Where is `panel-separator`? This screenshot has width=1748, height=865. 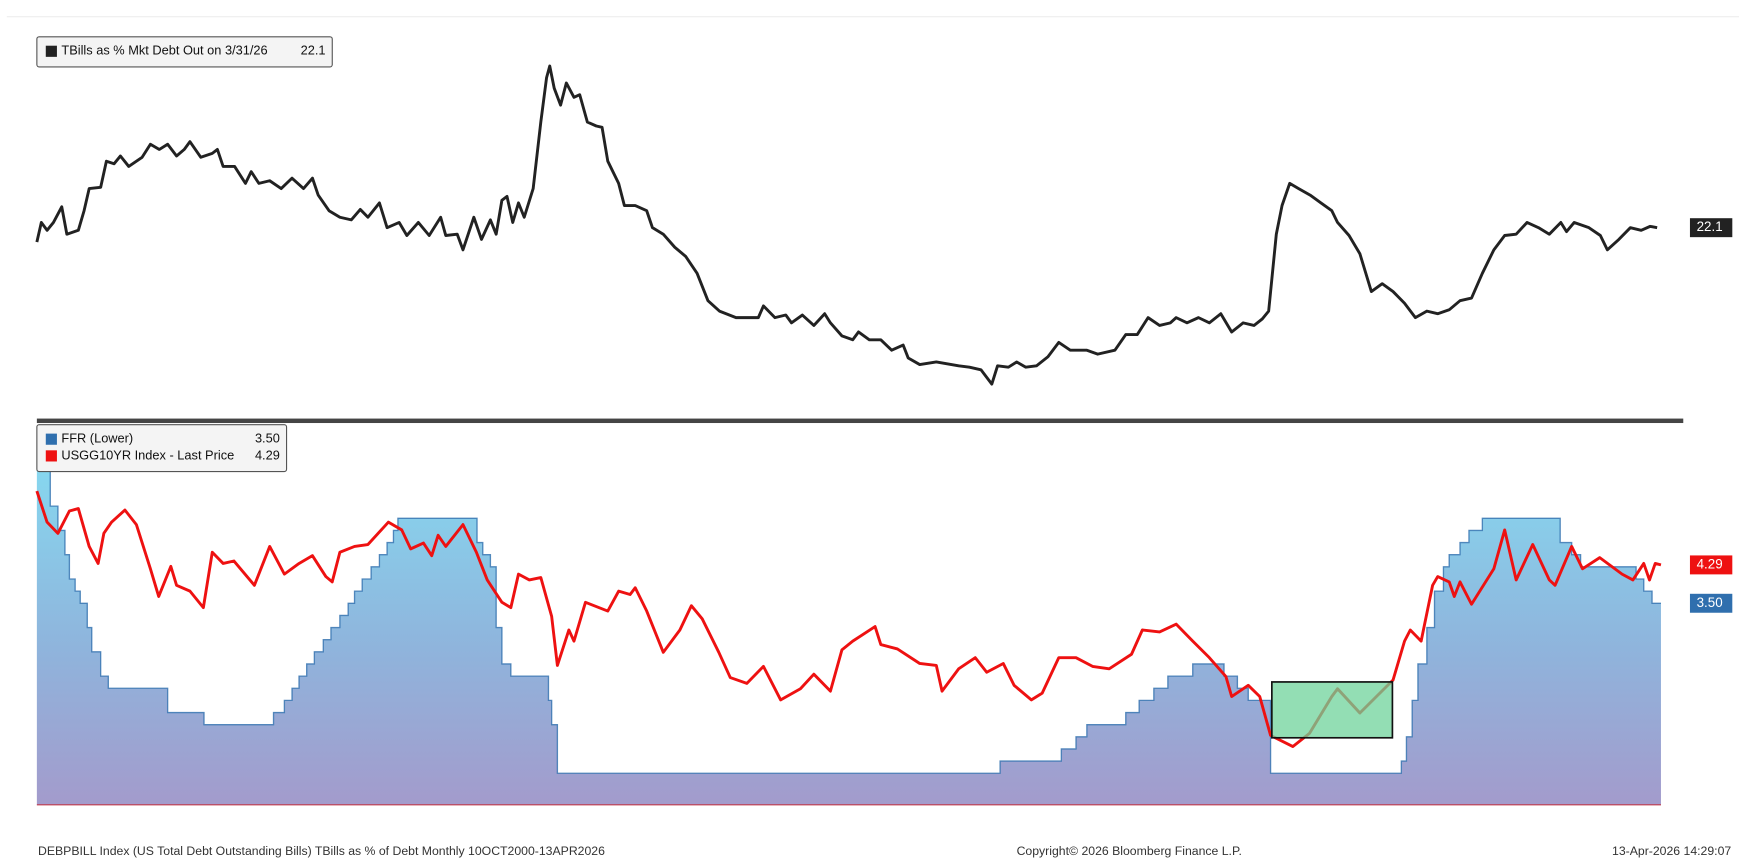 panel-separator is located at coordinates (860, 421).